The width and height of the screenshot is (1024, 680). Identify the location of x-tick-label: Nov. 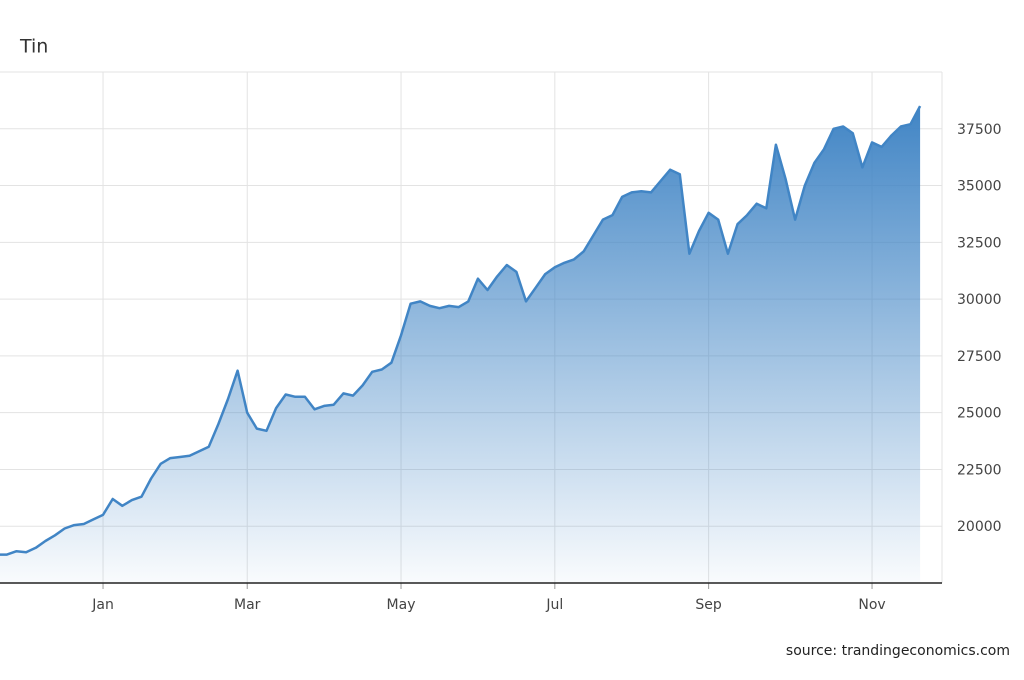
(871, 605).